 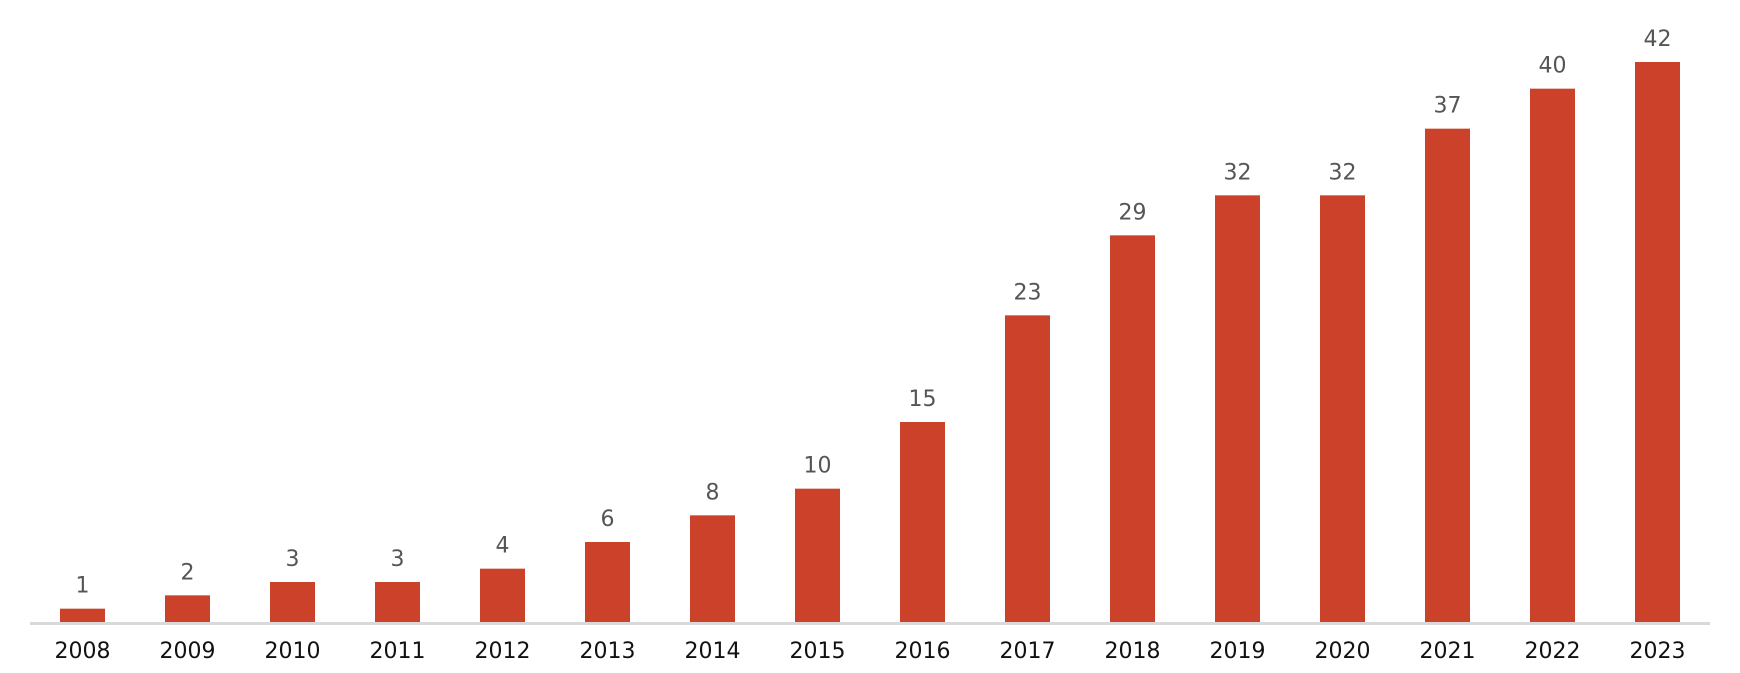 What do you see at coordinates (293, 651) in the screenshot?
I see `x-tick-label: 2010` at bounding box center [293, 651].